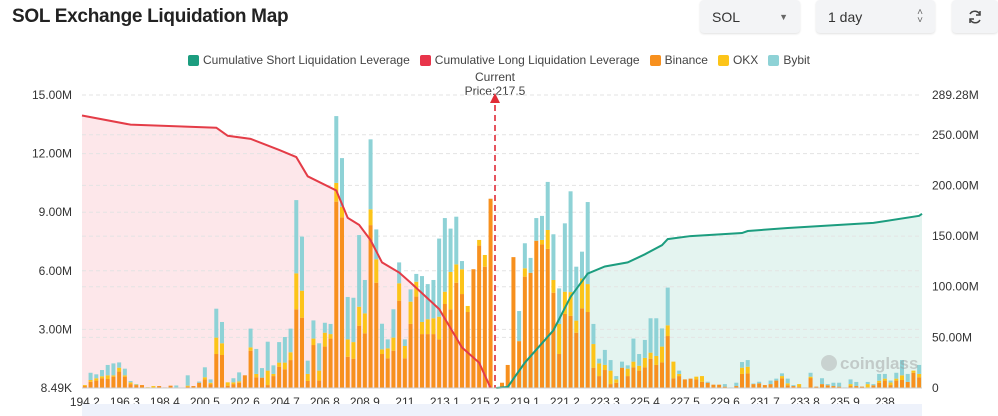  I want to click on refresh-button, so click(975, 16).